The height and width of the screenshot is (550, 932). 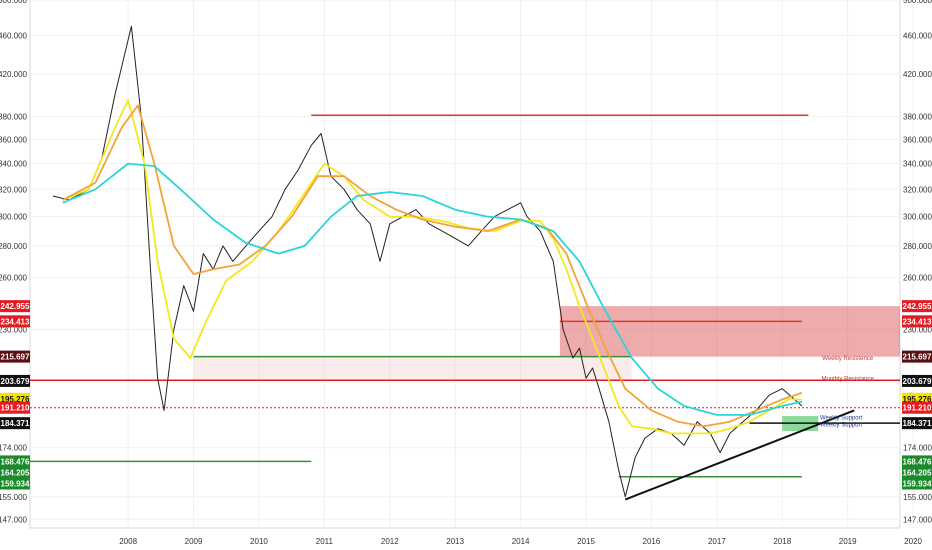 What do you see at coordinates (652, 541) in the screenshot?
I see `x-tick-label: 2016` at bounding box center [652, 541].